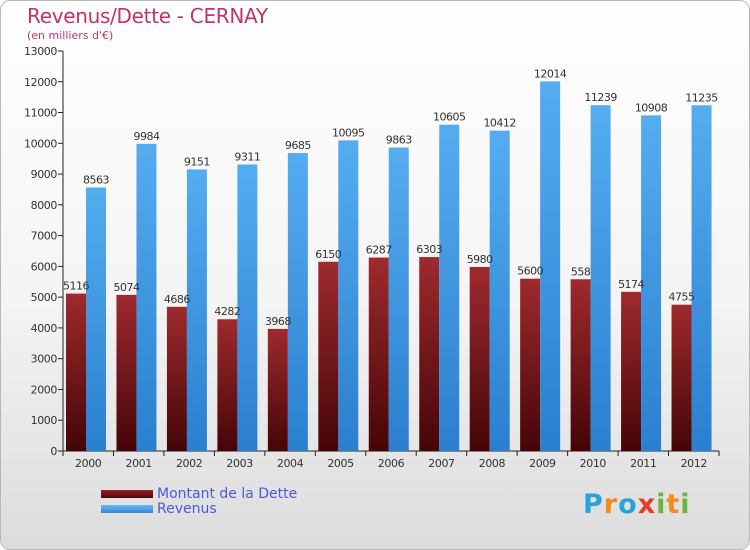 This screenshot has height=550, width=750. Describe the element at coordinates (278, 321) in the screenshot. I see `data-label: 3968` at that location.